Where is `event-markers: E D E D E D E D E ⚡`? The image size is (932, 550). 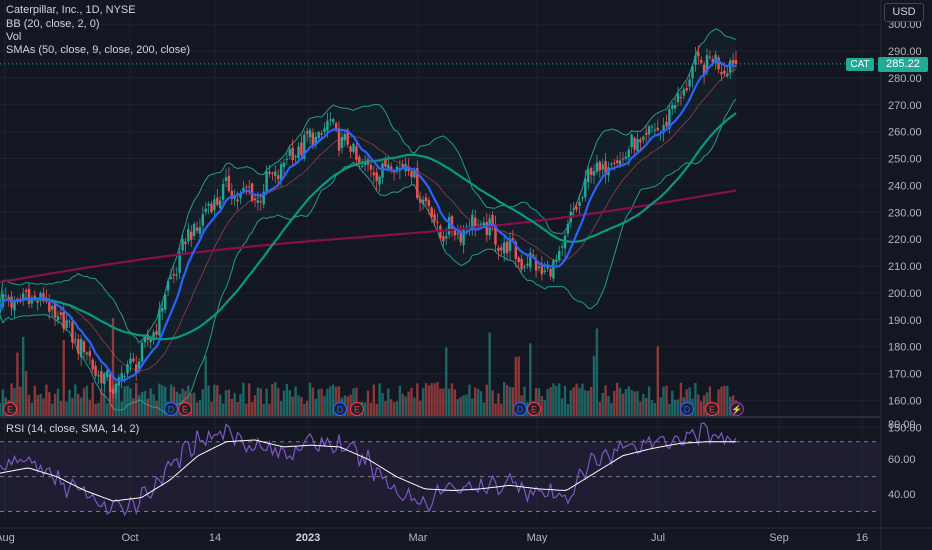 event-markers: E D E D E D E D E ⚡ is located at coordinates (373, 409).